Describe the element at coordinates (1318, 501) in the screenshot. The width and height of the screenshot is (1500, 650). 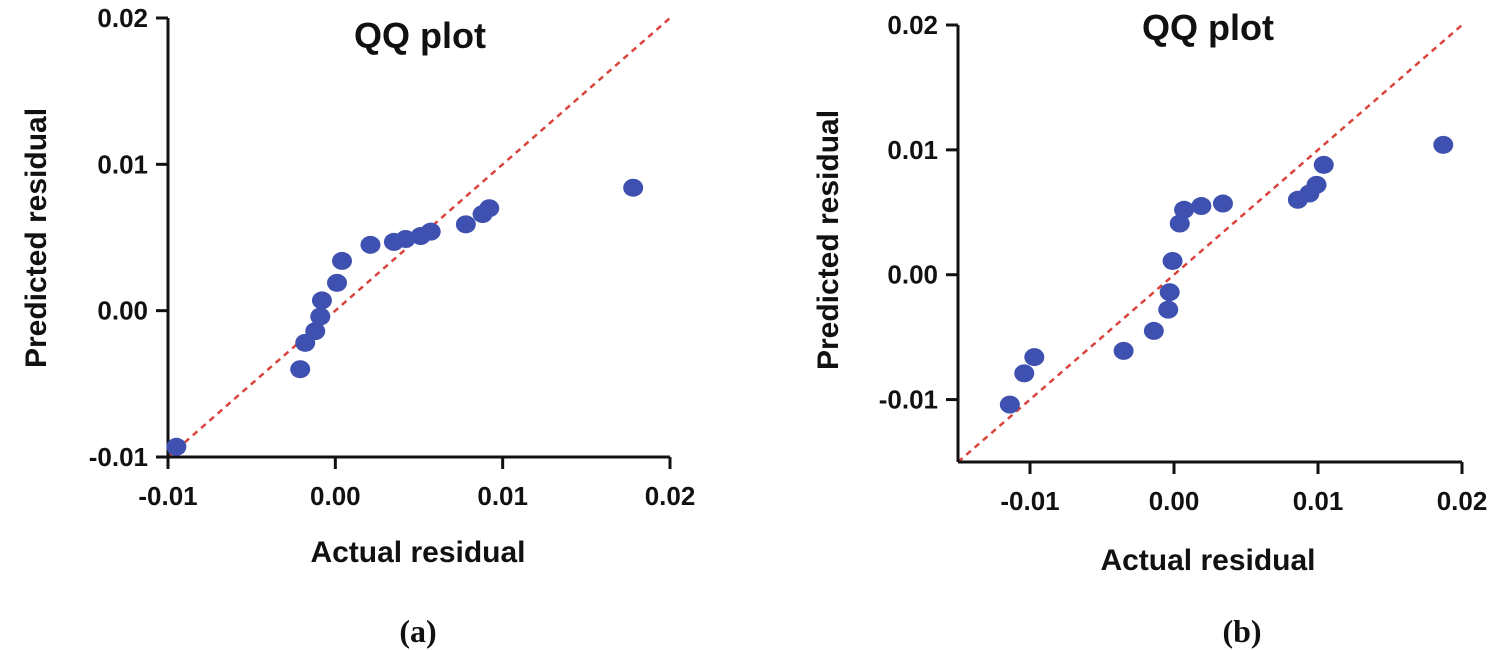
I see `panel-b-x-tick-label: 0.01` at that location.